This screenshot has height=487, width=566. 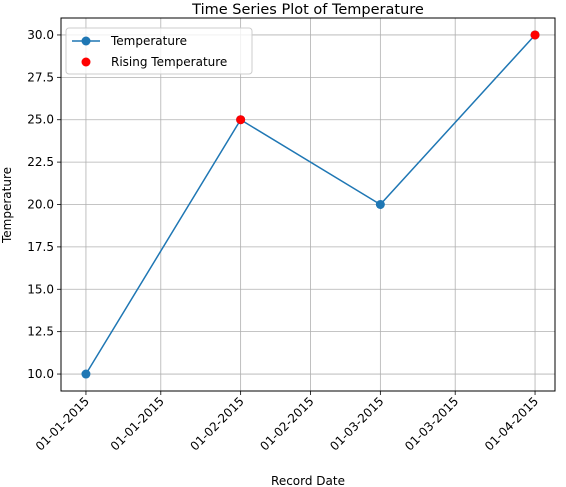 What do you see at coordinates (40, 374) in the screenshot?
I see `y-tick-label: 10.0` at bounding box center [40, 374].